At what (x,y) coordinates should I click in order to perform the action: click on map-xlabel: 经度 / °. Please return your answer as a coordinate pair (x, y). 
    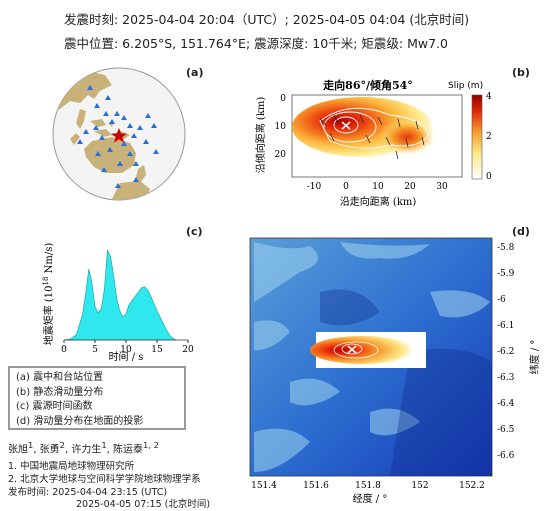
    Looking at the image, I should click on (370, 498).